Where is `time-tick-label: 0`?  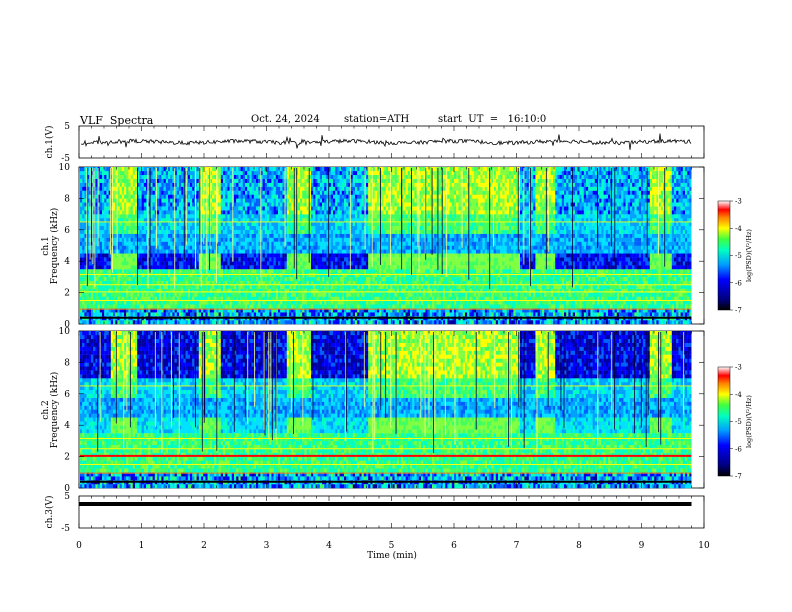
time-tick-label: 0 is located at coordinates (79, 546).